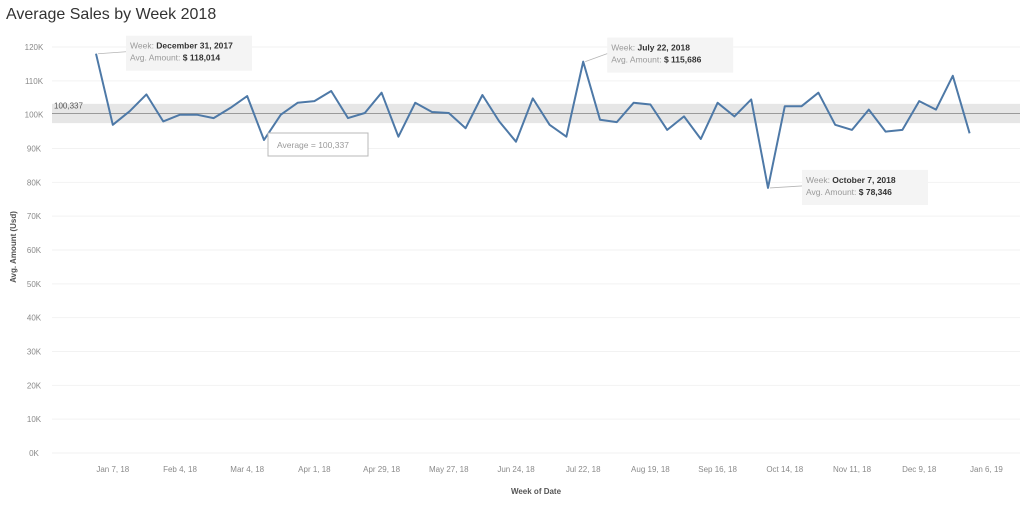 The width and height of the screenshot is (1024, 505). I want to click on y-tick-label: 120K, so click(34, 47).